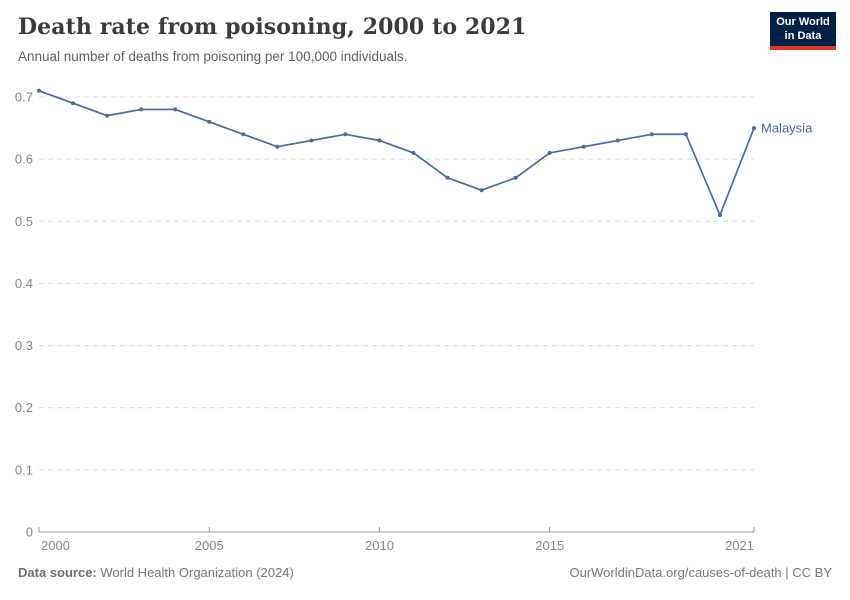 This screenshot has width=850, height=600. I want to click on y-tick-label: 0.6, so click(24, 159).